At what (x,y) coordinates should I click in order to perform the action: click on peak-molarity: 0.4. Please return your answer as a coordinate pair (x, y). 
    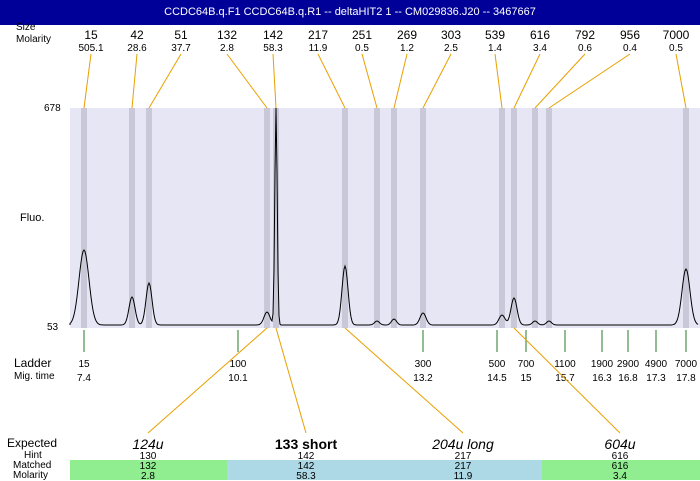
    Looking at the image, I should click on (630, 48).